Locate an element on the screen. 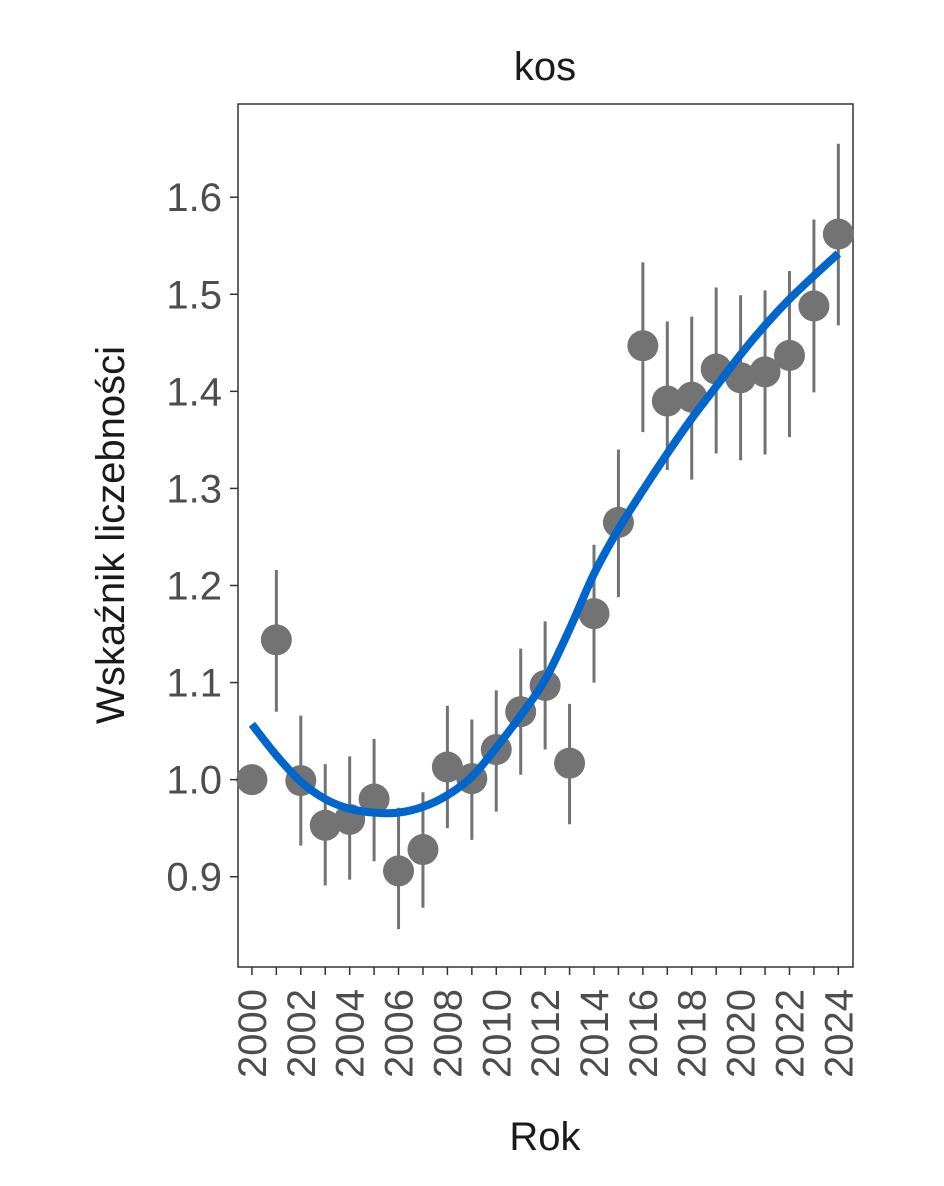 The image size is (944, 1186). y-tick-label: 1.1 is located at coordinates (194, 684).